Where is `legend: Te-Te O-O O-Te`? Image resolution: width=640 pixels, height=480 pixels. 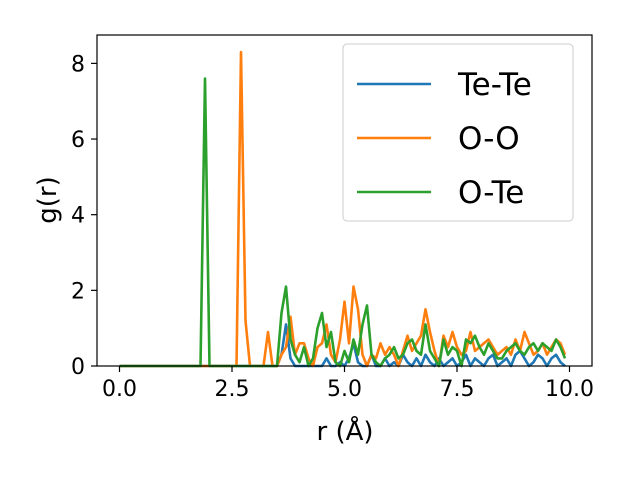 legend: Te-Te O-O O-Te is located at coordinates (458, 132).